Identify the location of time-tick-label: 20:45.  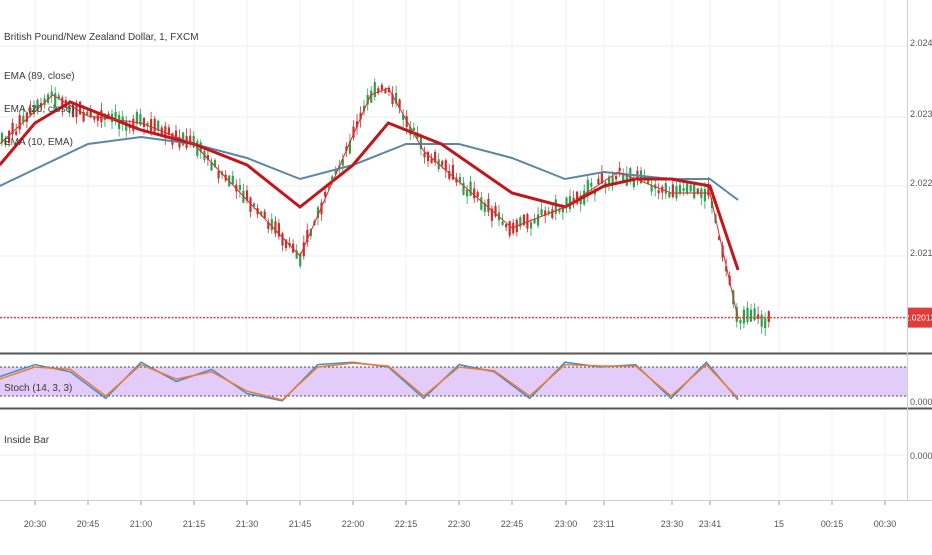
(88, 524).